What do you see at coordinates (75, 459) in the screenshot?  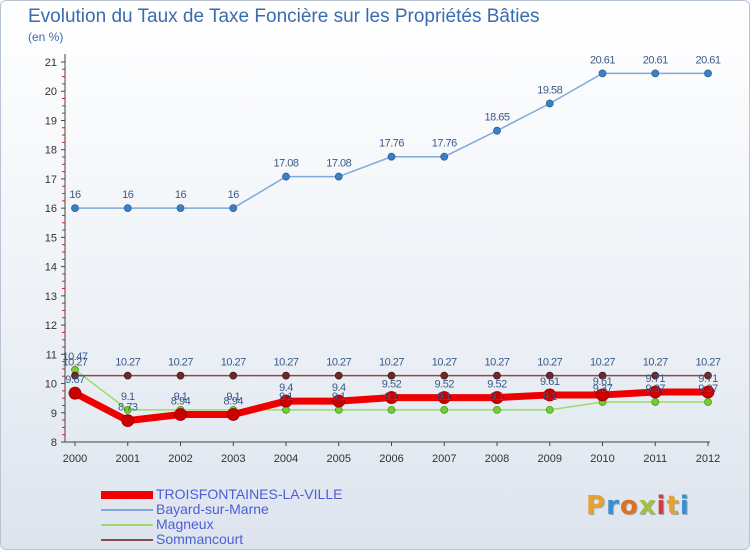 I see `x-tick-label: 2000` at bounding box center [75, 459].